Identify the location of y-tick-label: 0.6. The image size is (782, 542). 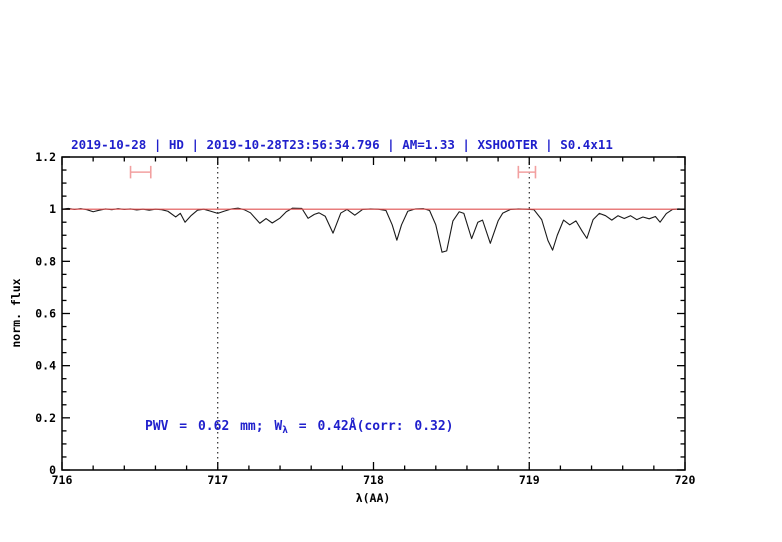
(45, 314).